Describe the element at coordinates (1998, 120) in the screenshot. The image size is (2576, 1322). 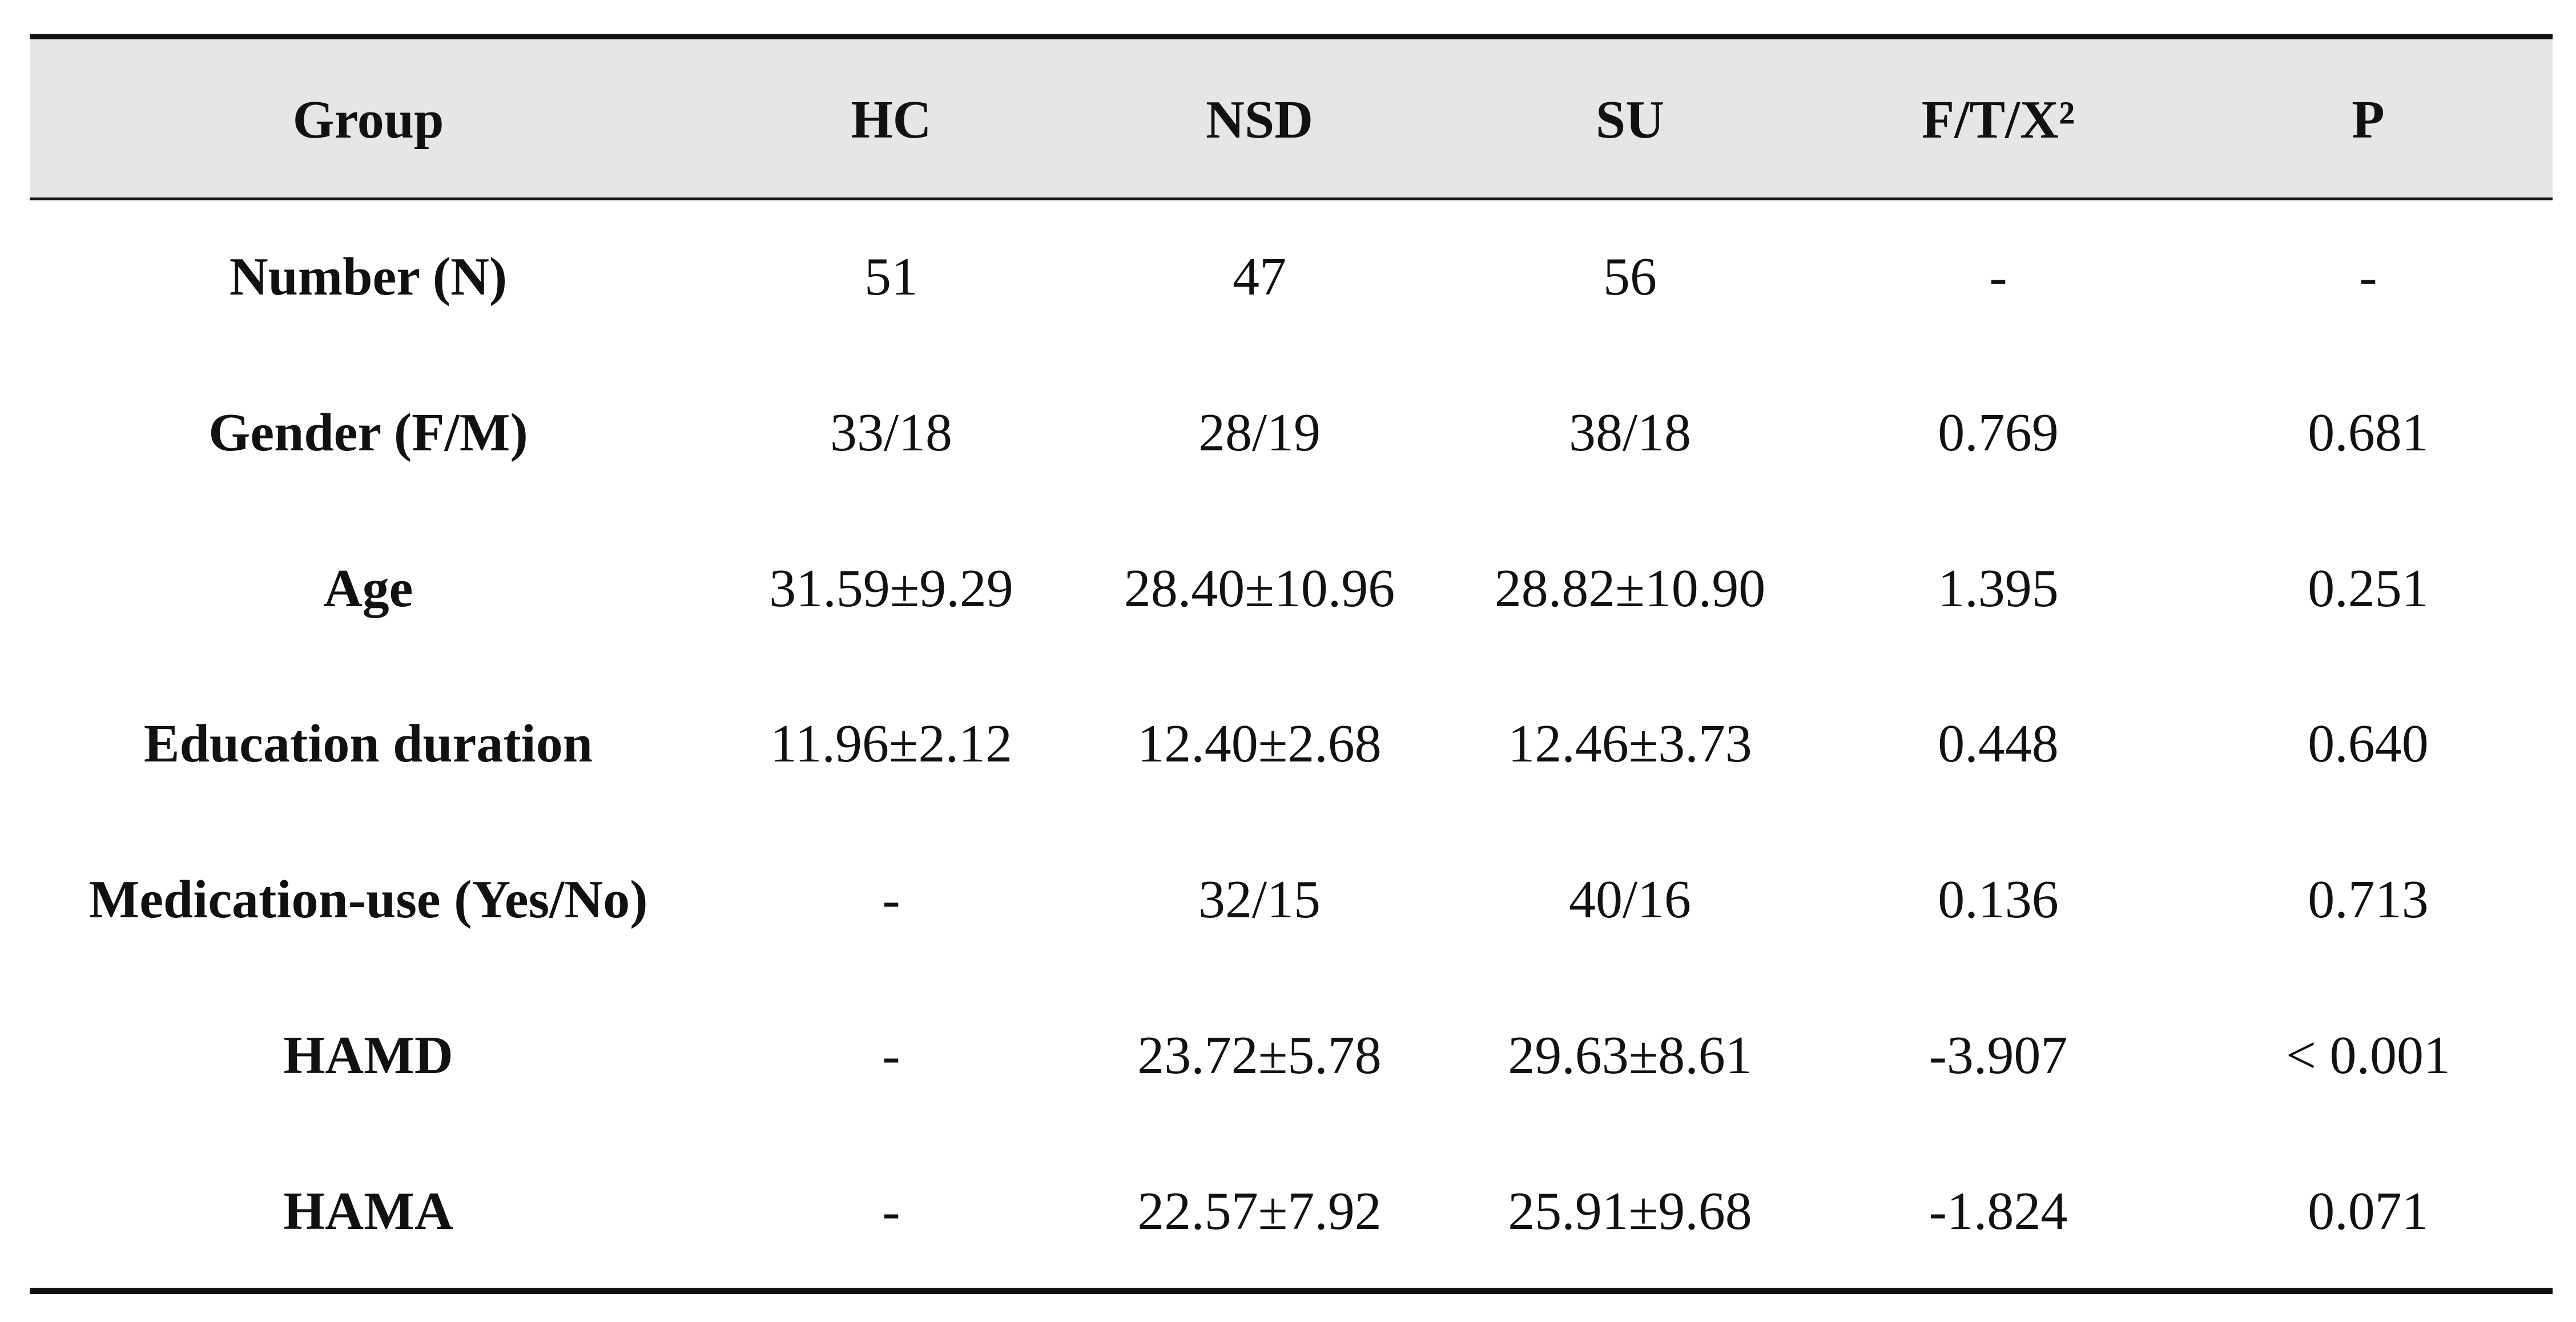
I see `column-header: F/T/X²` at that location.